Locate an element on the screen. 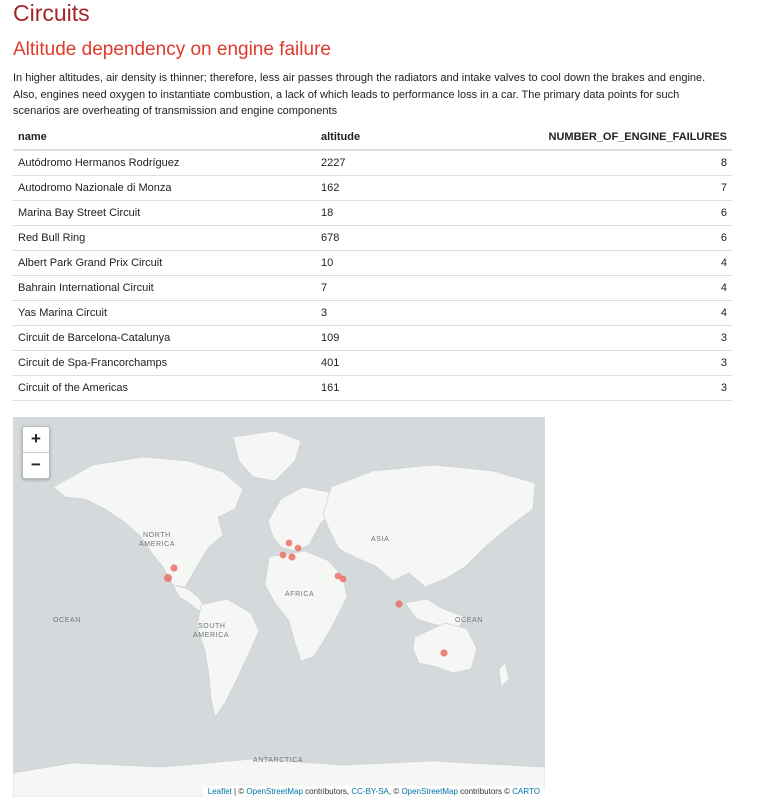 The width and height of the screenshot is (784, 810). attribution-text: , © is located at coordinates (395, 791).